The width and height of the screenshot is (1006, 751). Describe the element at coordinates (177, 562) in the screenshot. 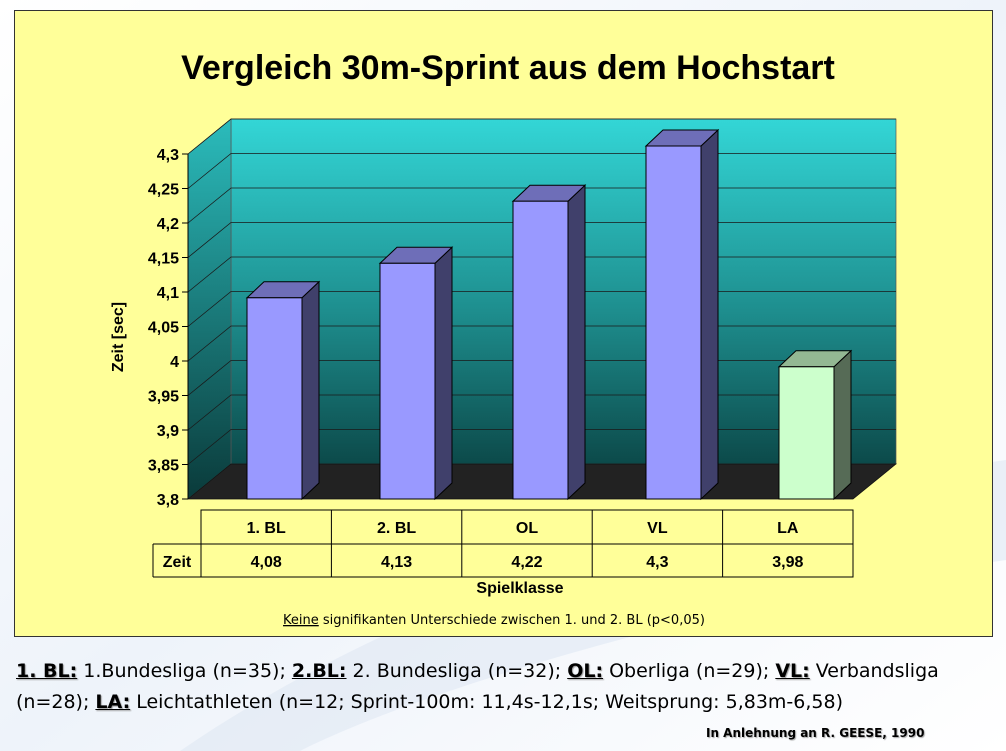

I see `series-name-label: Zeit` at that location.